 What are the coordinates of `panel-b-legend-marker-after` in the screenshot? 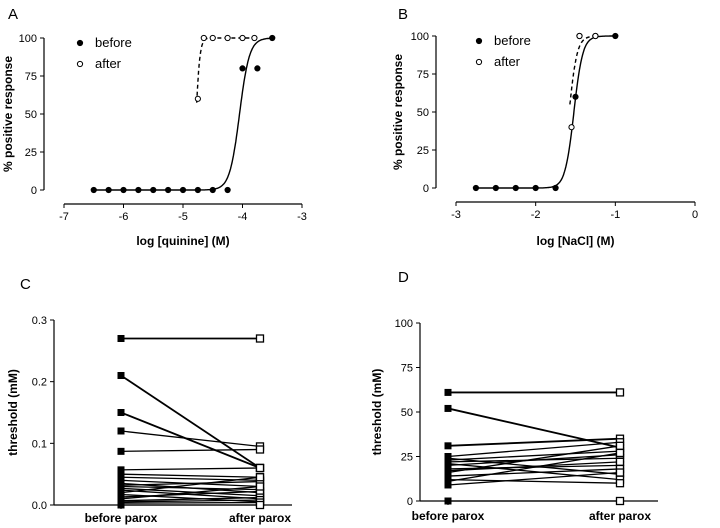 It's located at (479, 62).